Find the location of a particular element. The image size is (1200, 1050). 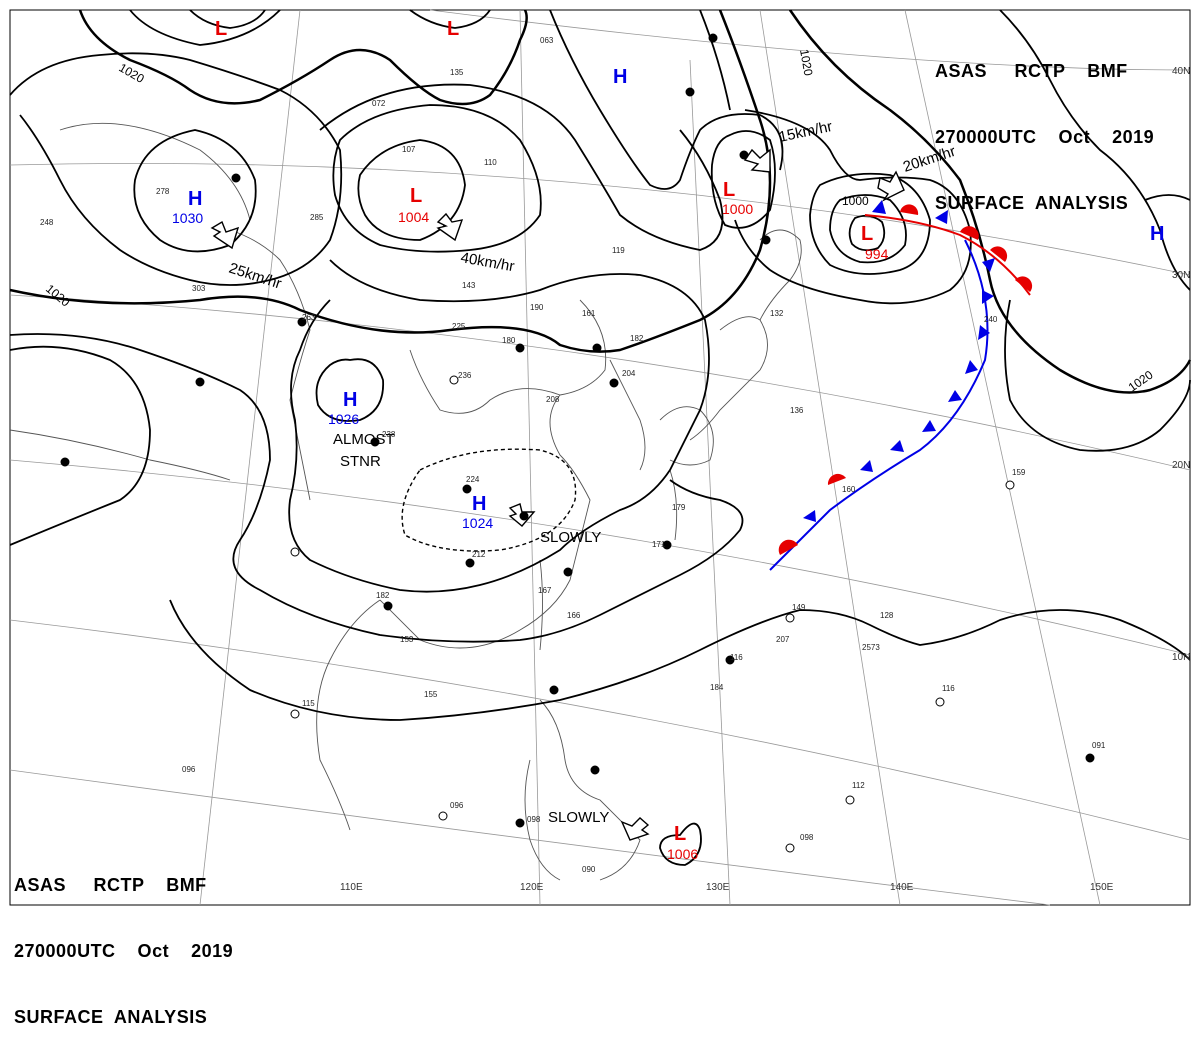

station-label: 115 is located at coordinates (308, 703).